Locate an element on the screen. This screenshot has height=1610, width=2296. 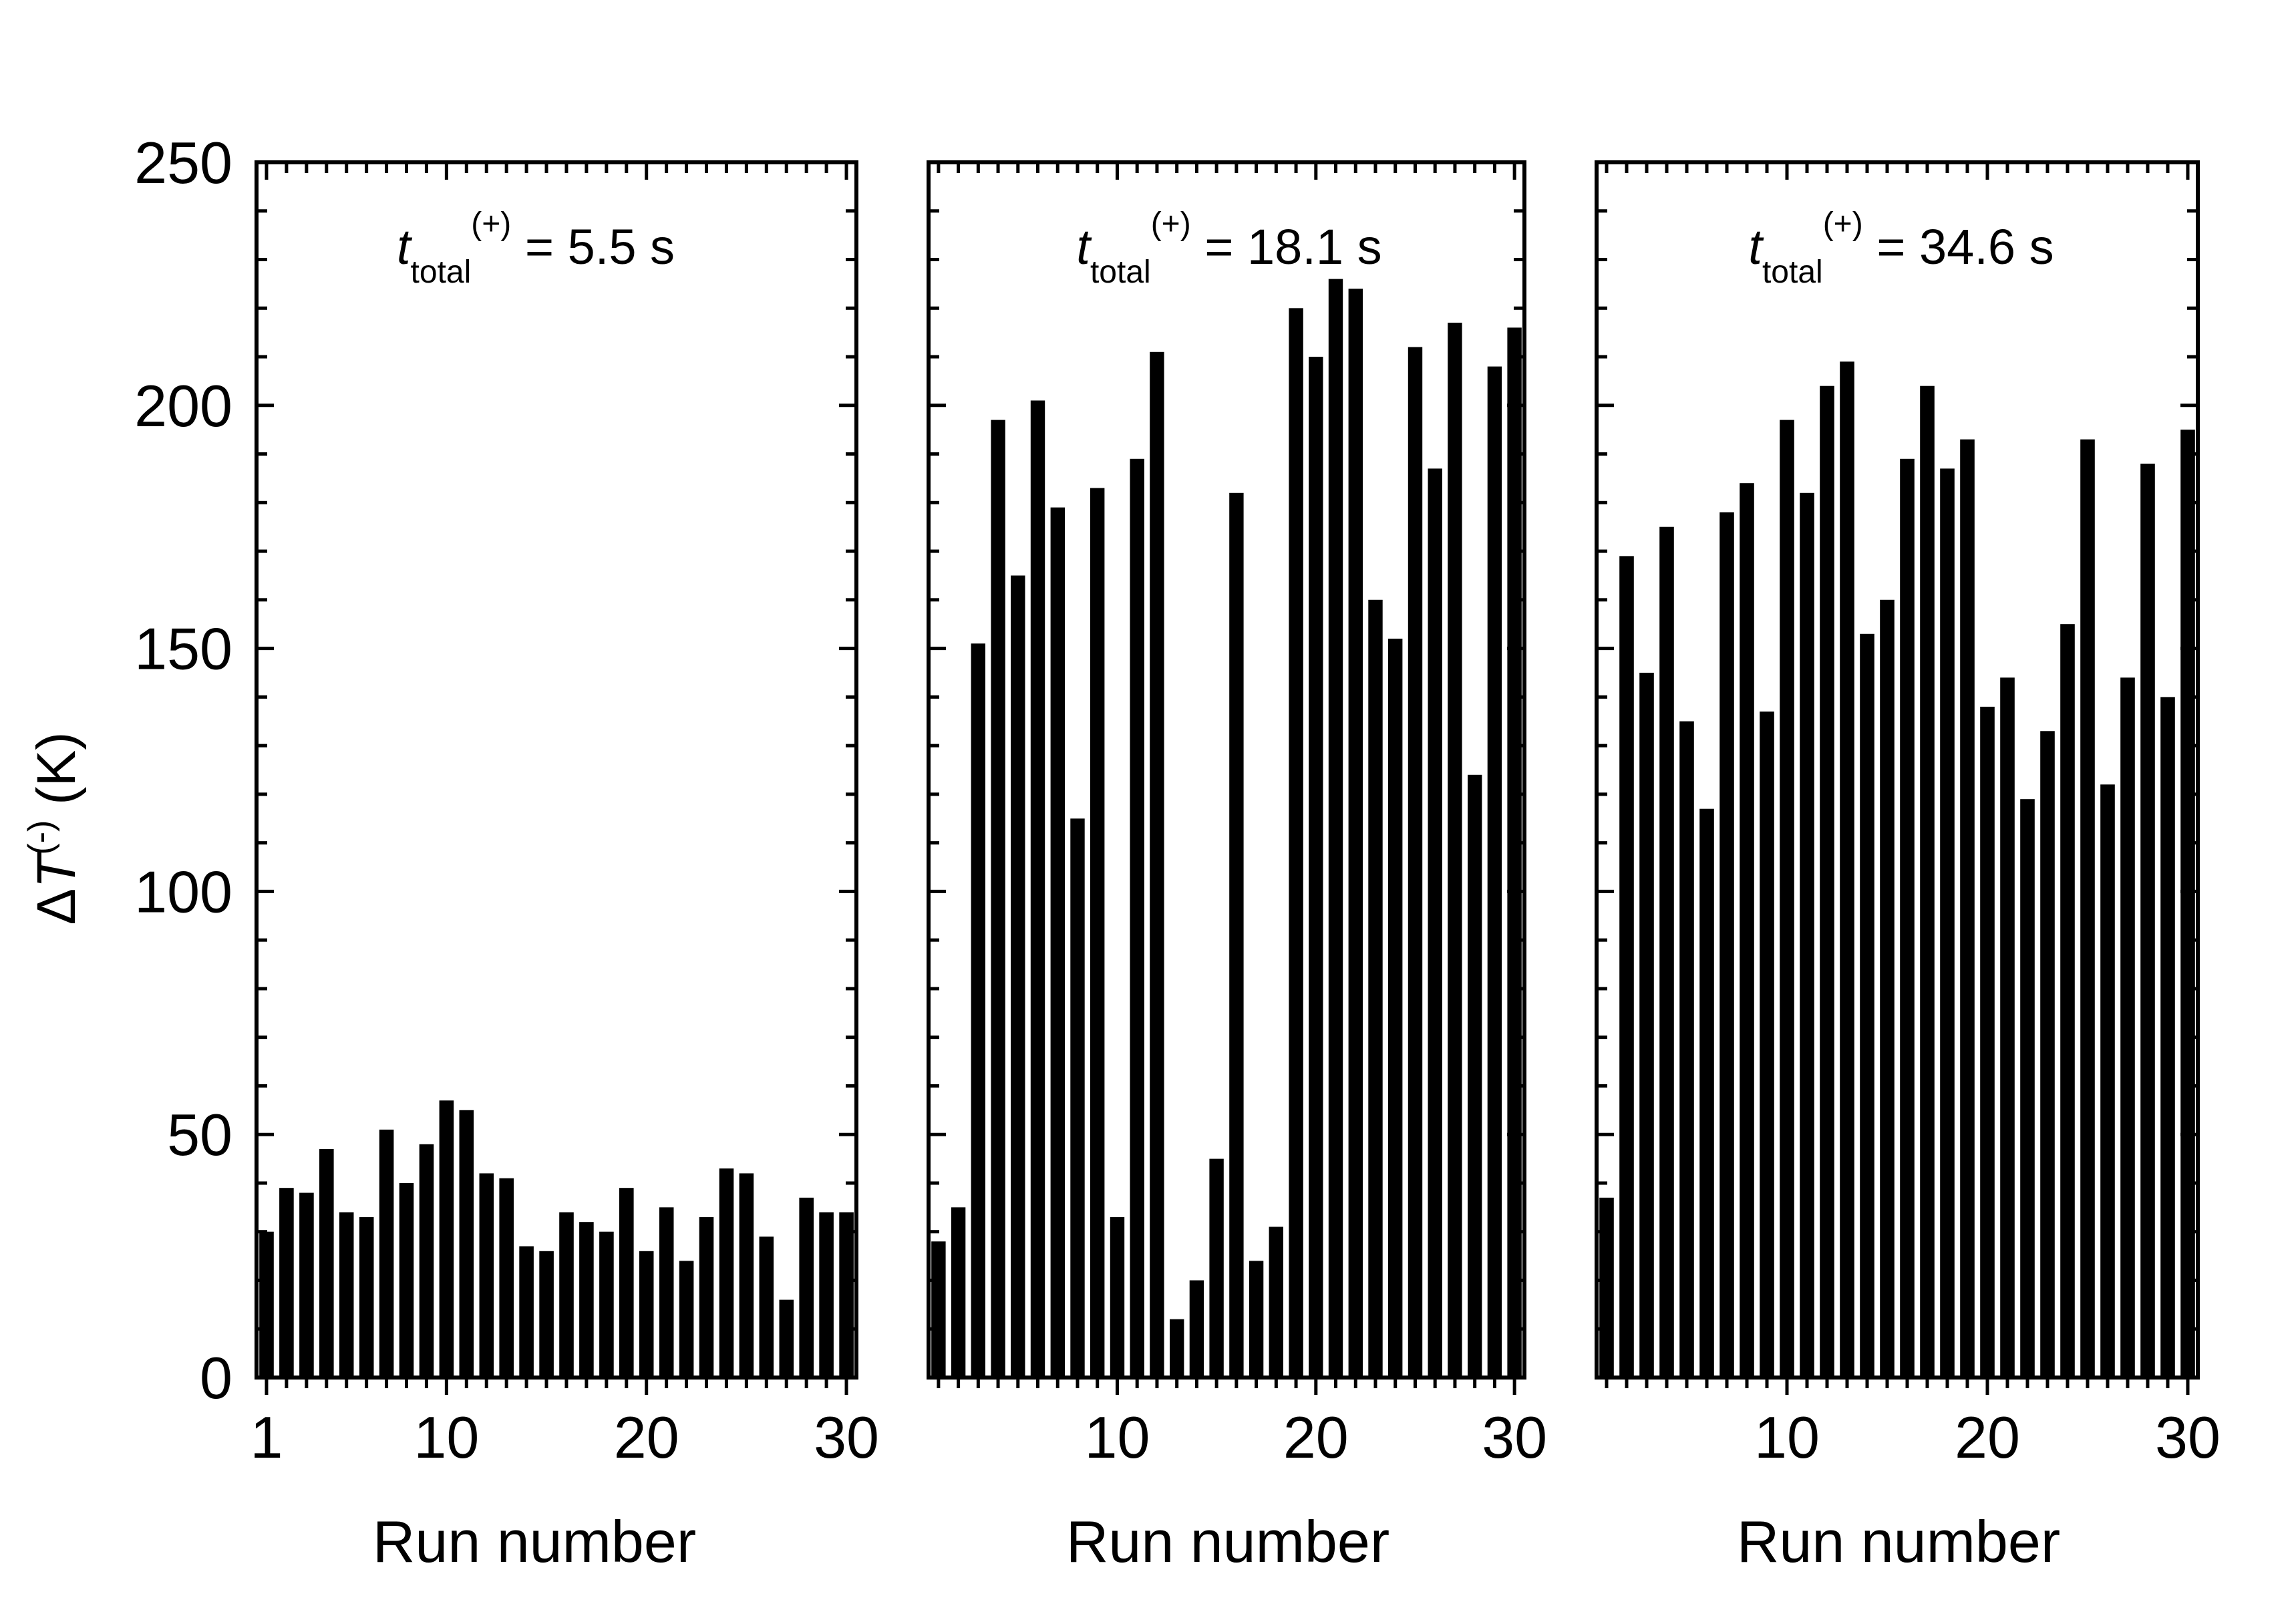
bar-series is located at coordinates (556, 1239).